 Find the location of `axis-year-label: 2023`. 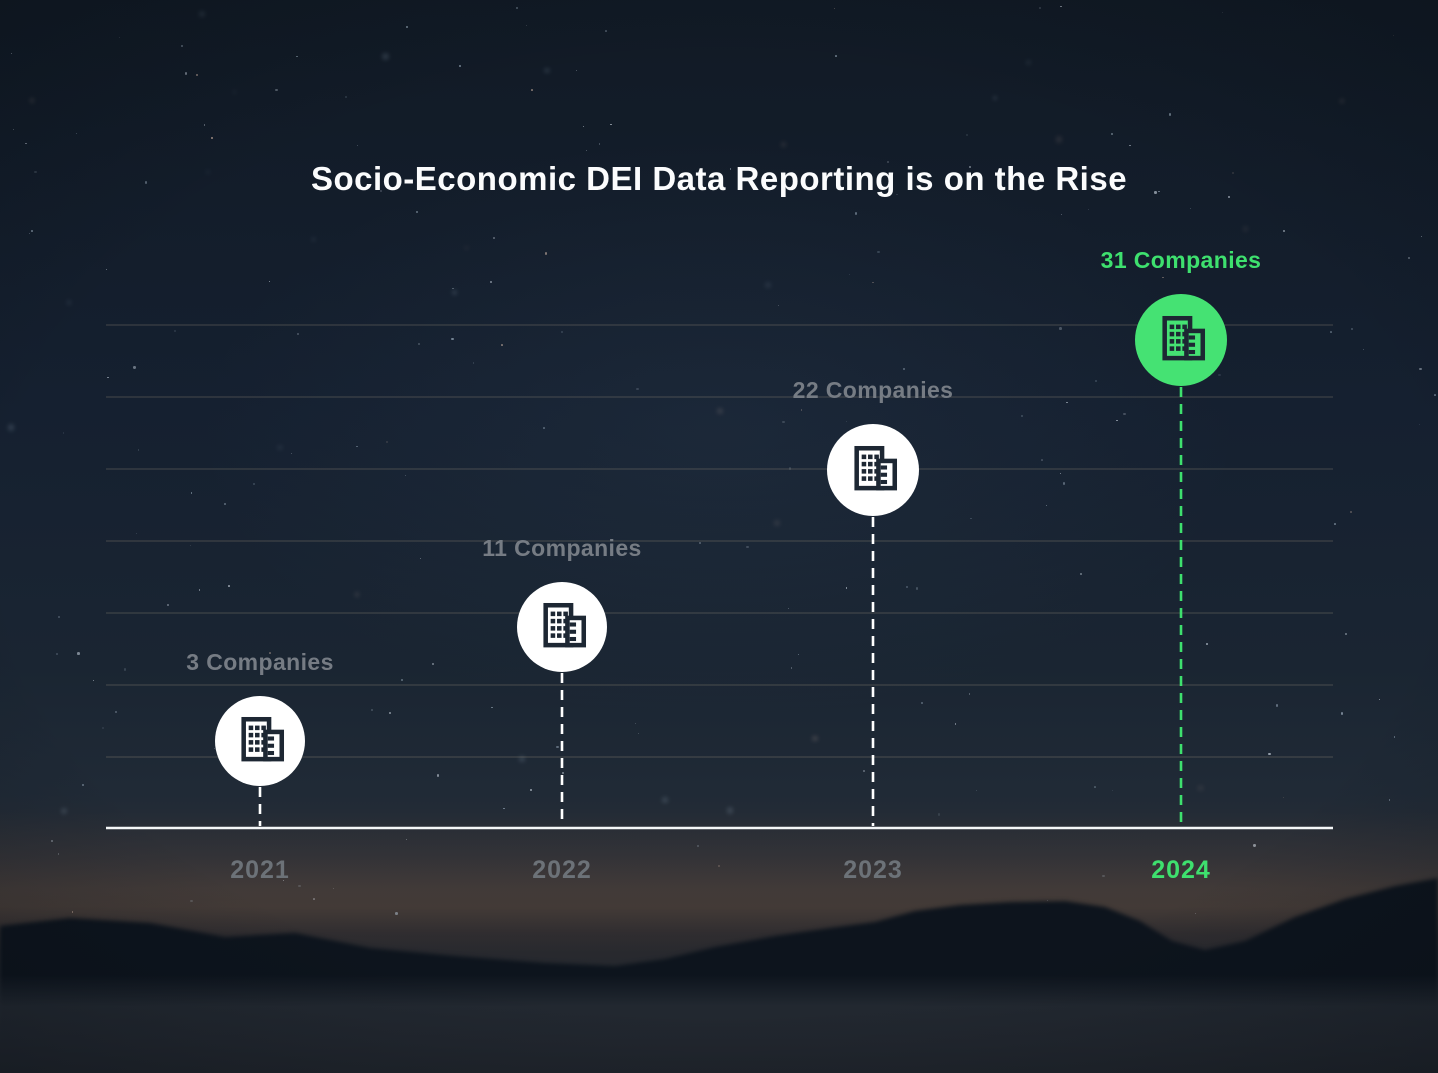

axis-year-label: 2023 is located at coordinates (873, 870).